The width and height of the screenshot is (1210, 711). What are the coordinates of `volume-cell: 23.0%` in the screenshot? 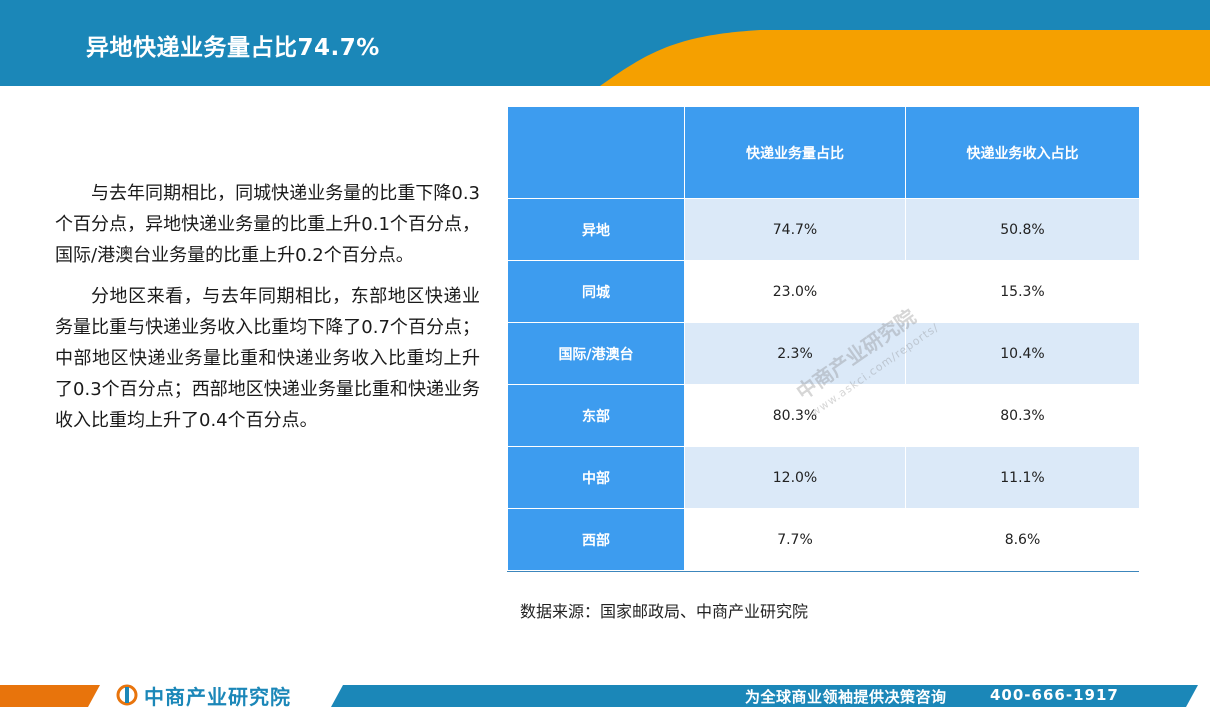 It's located at (795, 291).